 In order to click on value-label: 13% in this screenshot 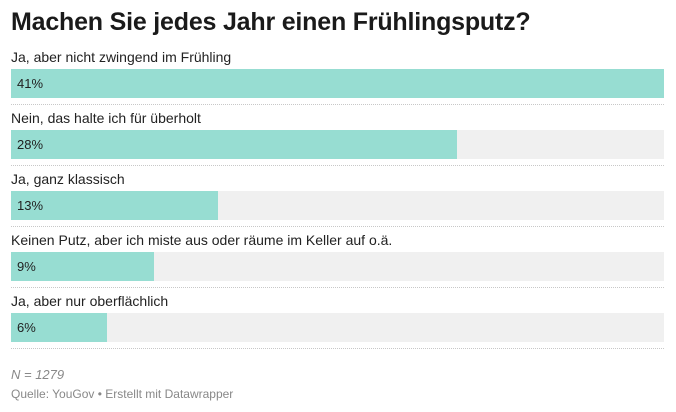, I will do `click(30, 205)`.